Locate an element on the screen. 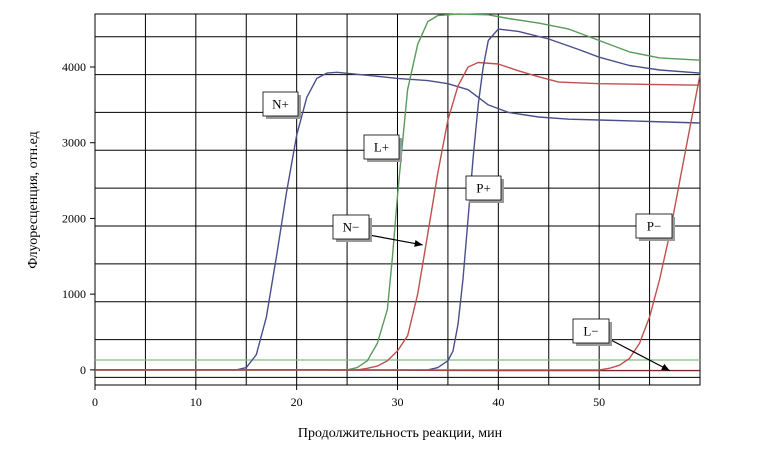 The height and width of the screenshot is (453, 773). annotation-label: L− is located at coordinates (590, 331).